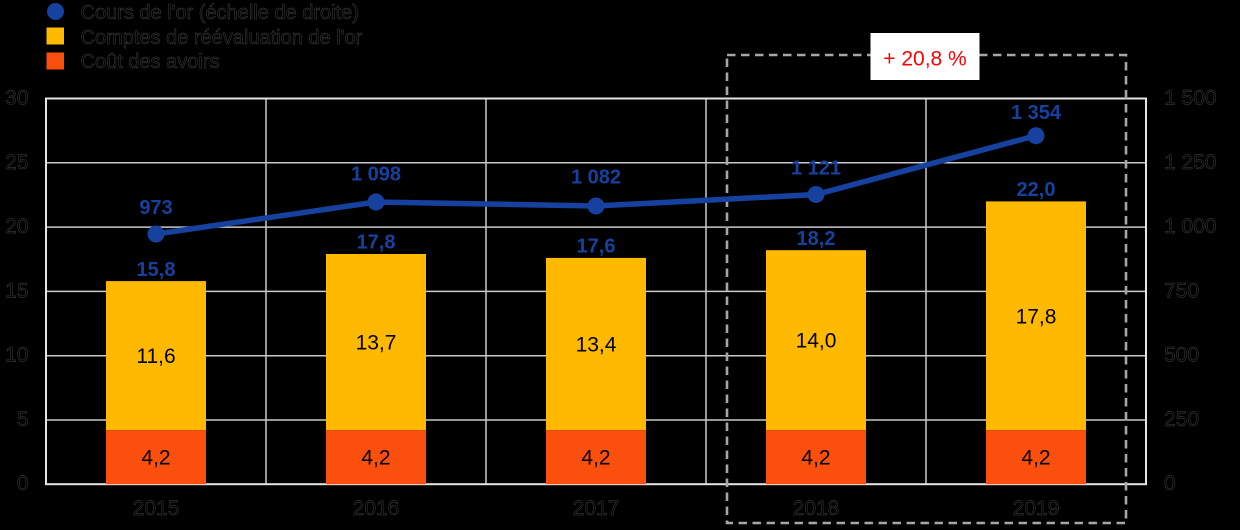 The height and width of the screenshot is (530, 1240). Describe the element at coordinates (596, 247) in the screenshot. I see `svg-text: 17,6` at that location.